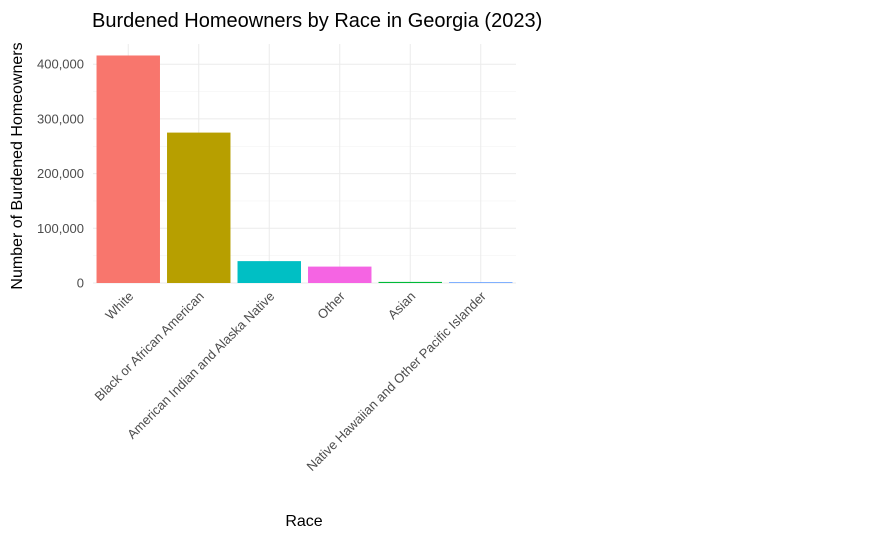 The image size is (875, 540). What do you see at coordinates (60, 64) in the screenshot?
I see `y-tick-label: 400,000` at bounding box center [60, 64].